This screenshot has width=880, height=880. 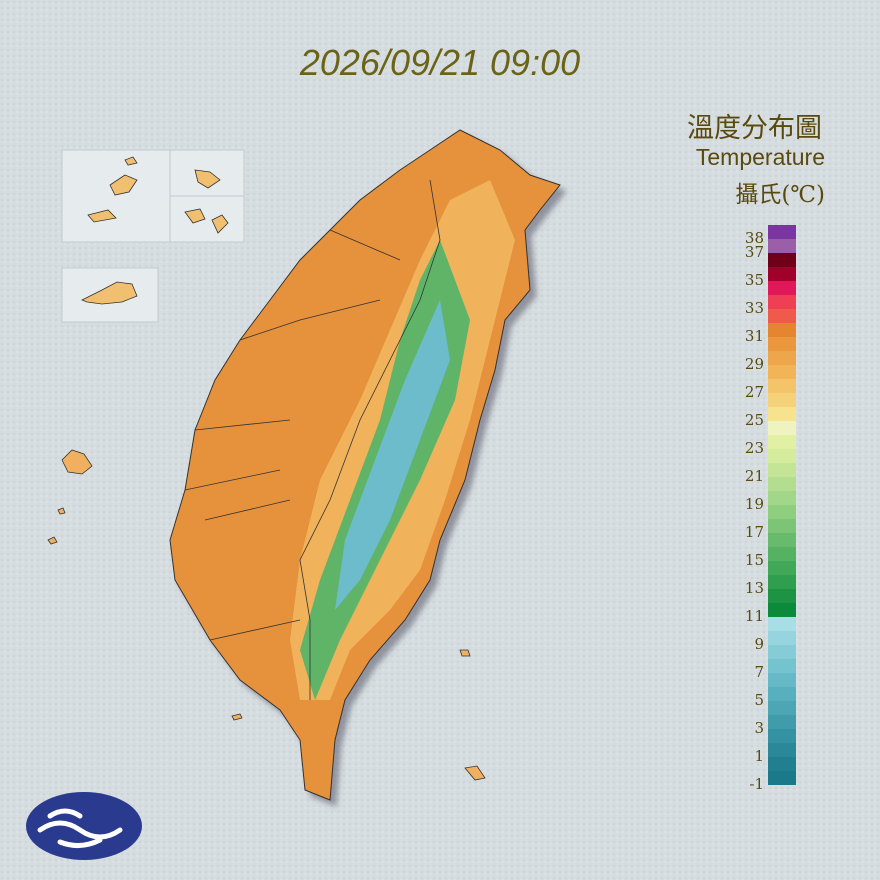 I want to click on tick-label: 9, so click(x=759, y=644).